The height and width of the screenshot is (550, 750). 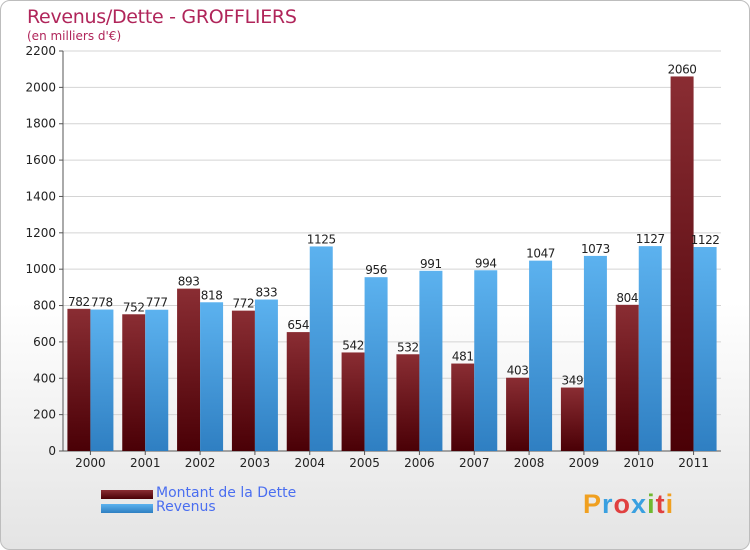 What do you see at coordinates (200, 463) in the screenshot?
I see `x-tick-label: 2002` at bounding box center [200, 463].